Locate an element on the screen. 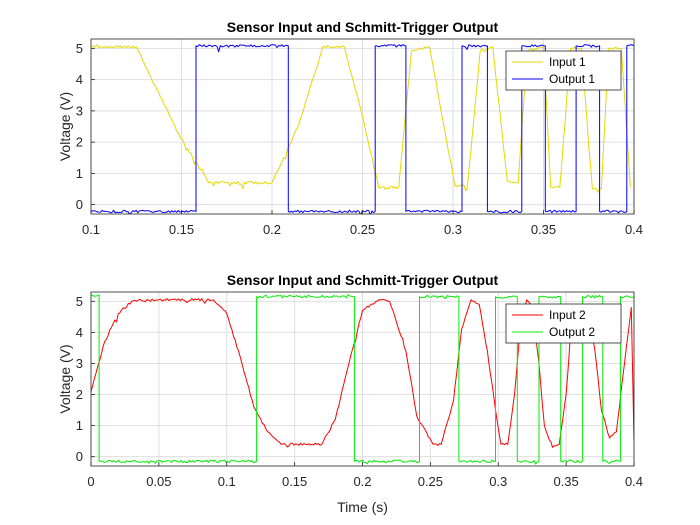 The height and width of the screenshot is (525, 700). legend: Input 2 Output 2 is located at coordinates (563, 323).